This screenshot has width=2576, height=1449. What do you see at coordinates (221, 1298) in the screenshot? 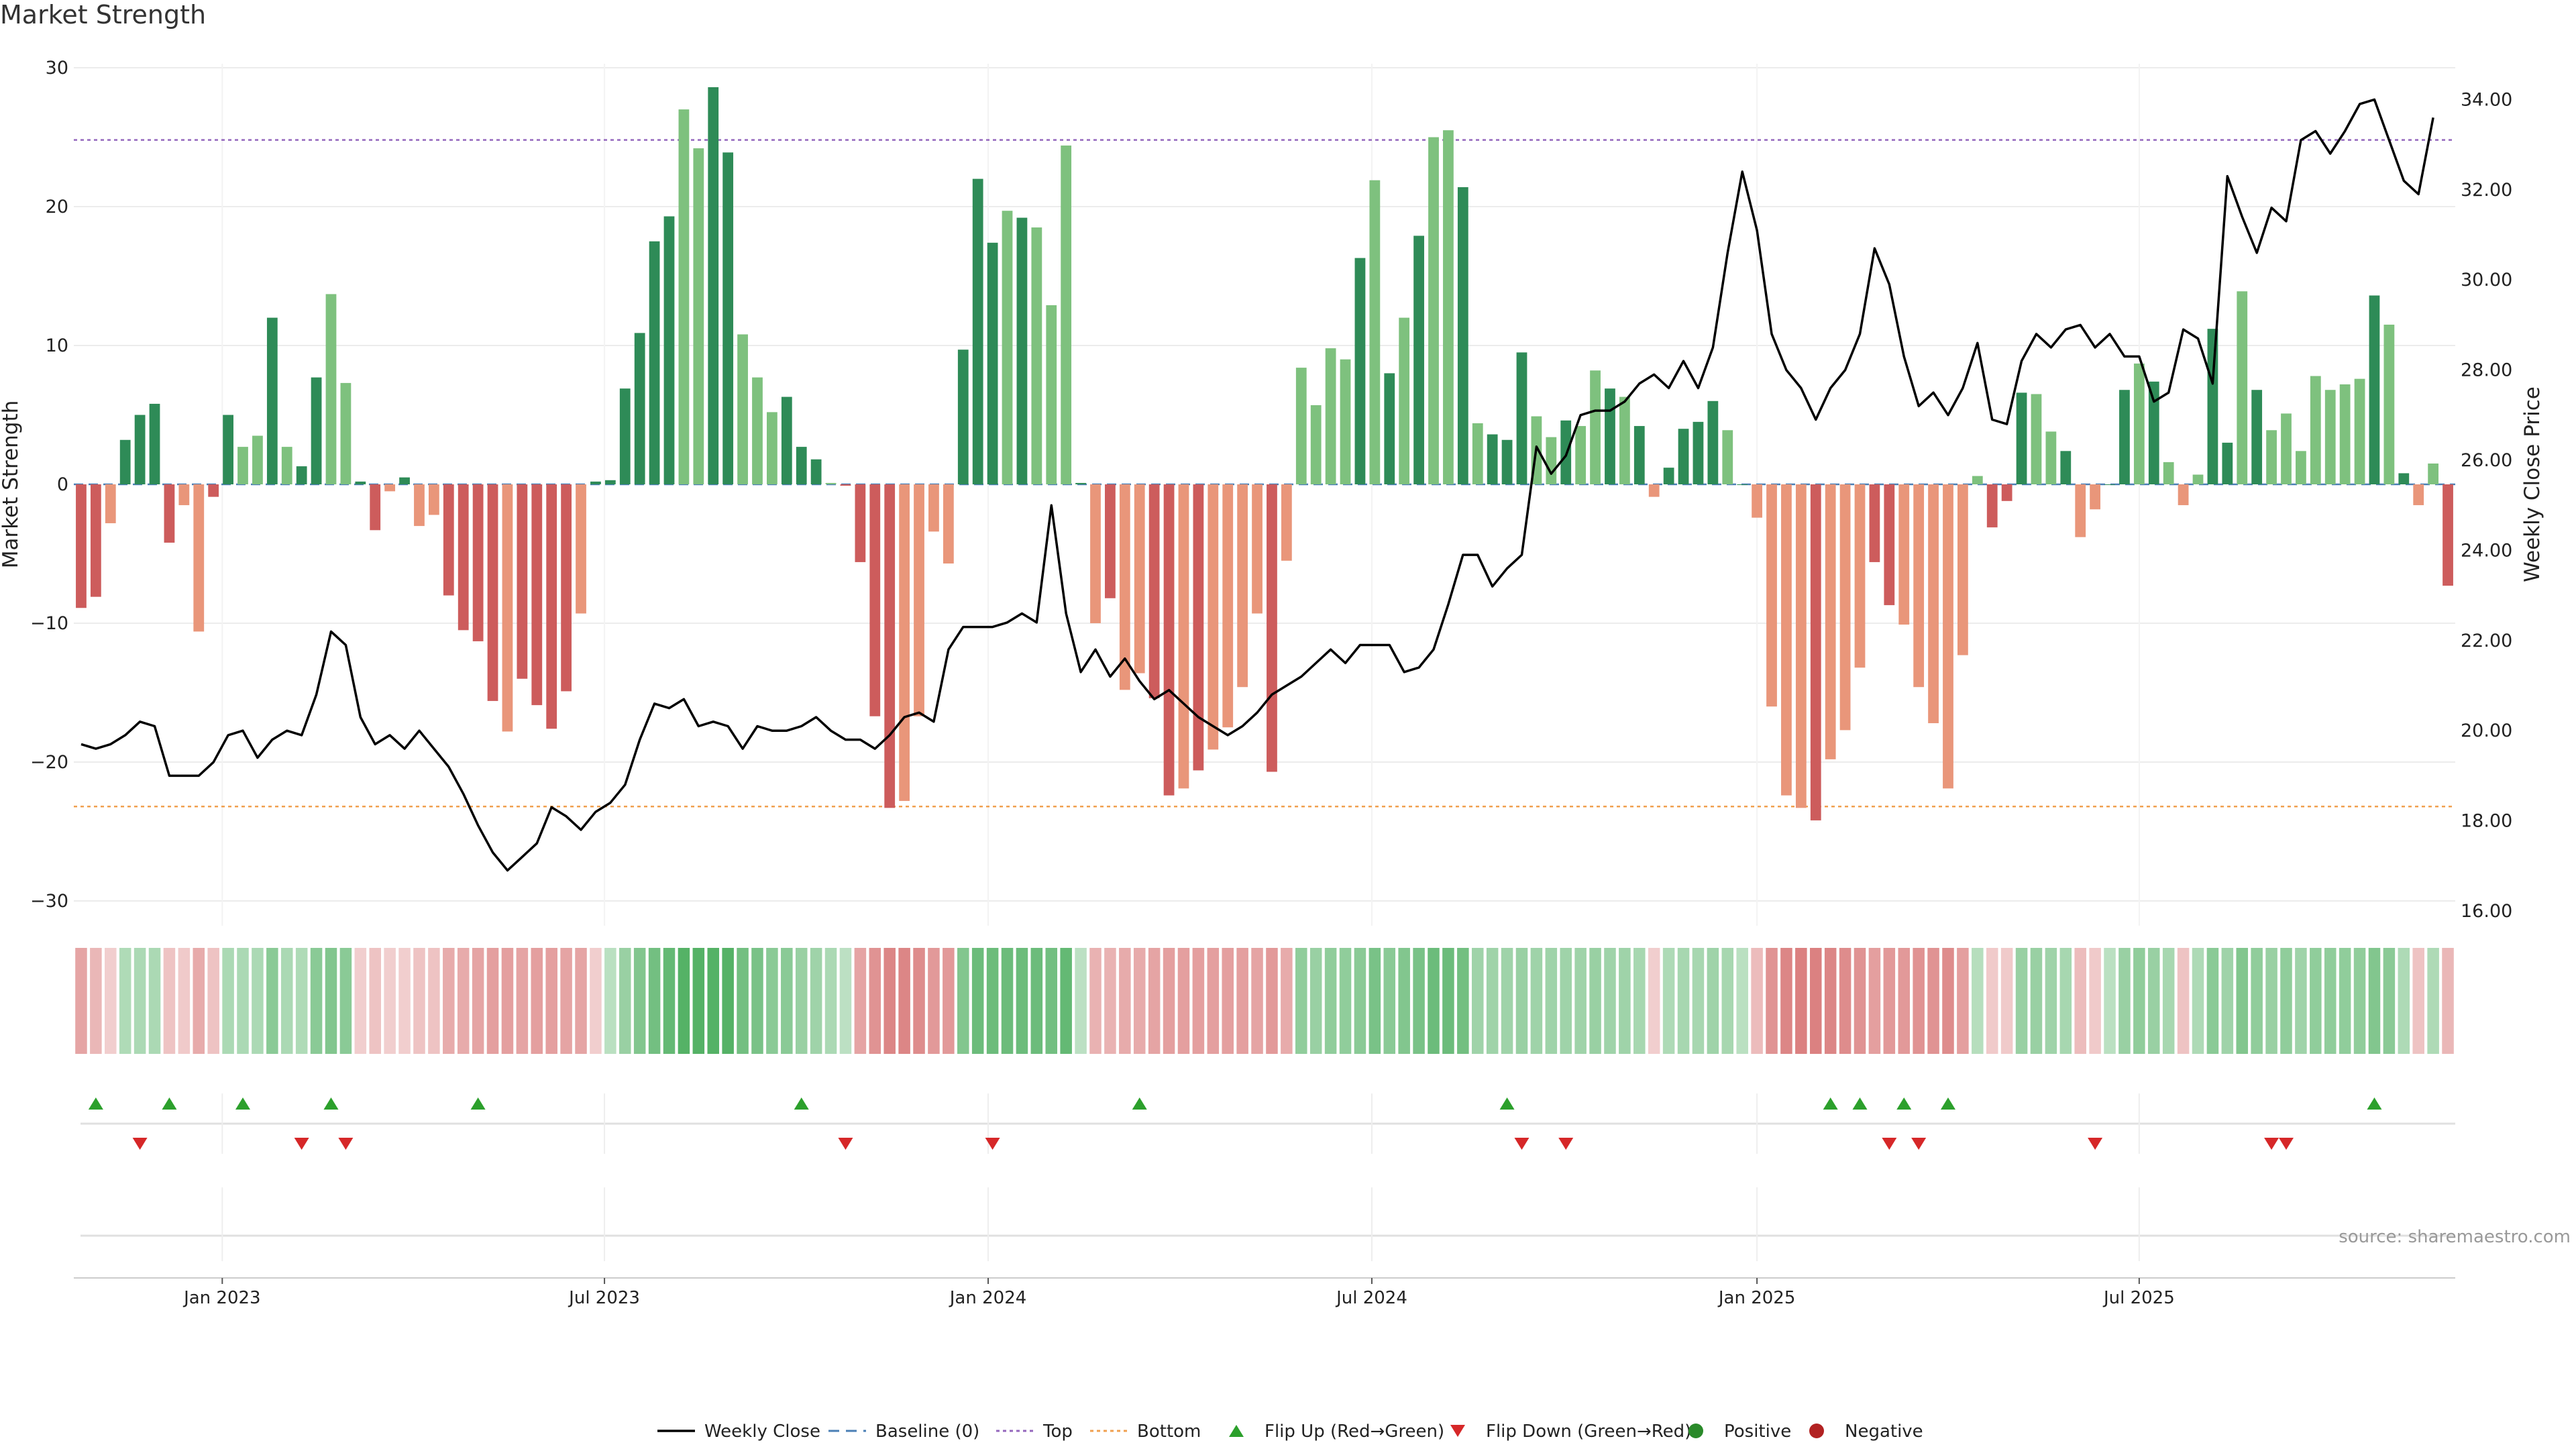
I see `x-tick-label: Jan 2023` at bounding box center [221, 1298].